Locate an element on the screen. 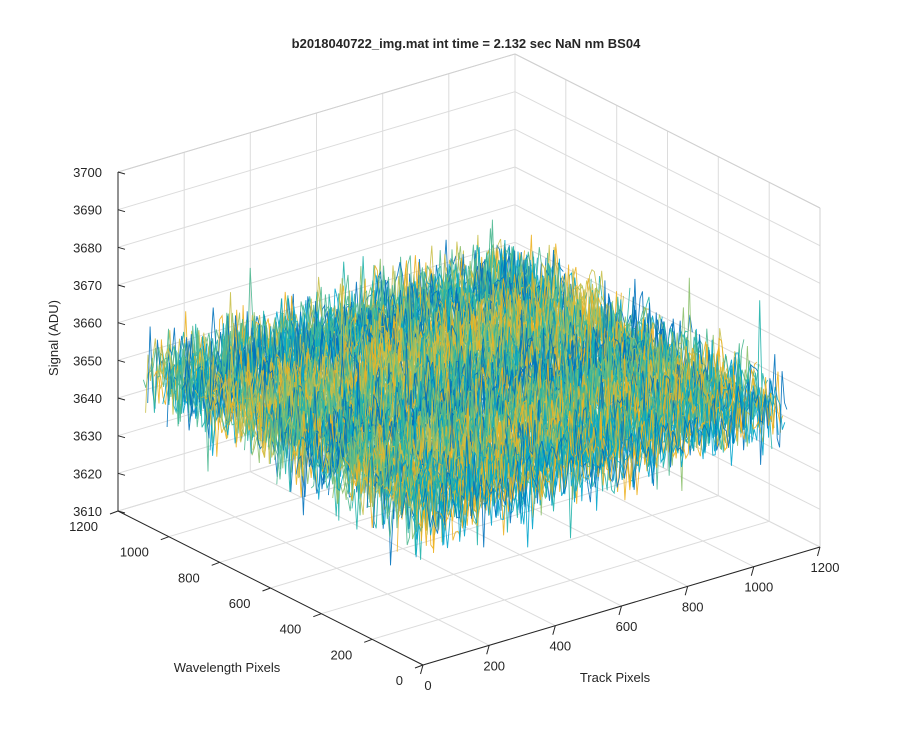 The height and width of the screenshot is (750, 900). x-tick-label: 1200 is located at coordinates (825, 567).